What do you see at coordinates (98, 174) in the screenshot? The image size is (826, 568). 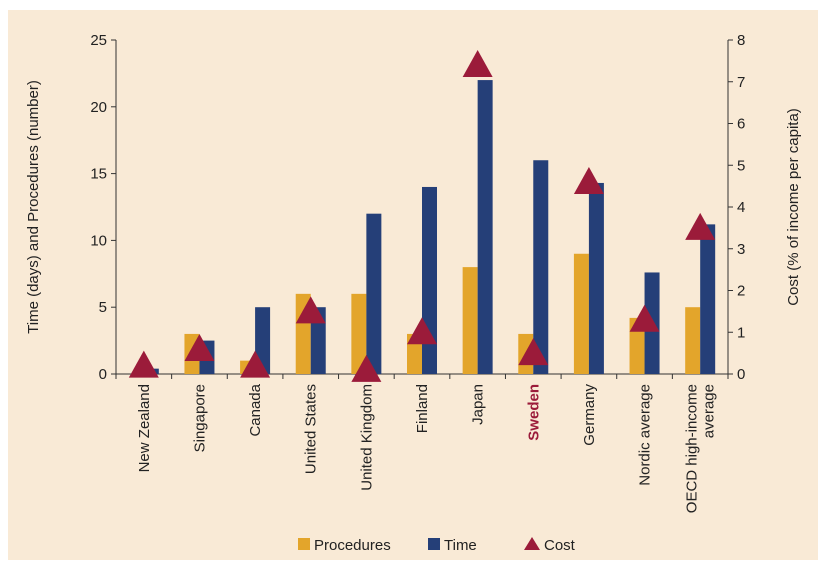 I see `left-tick-label: 15` at bounding box center [98, 174].